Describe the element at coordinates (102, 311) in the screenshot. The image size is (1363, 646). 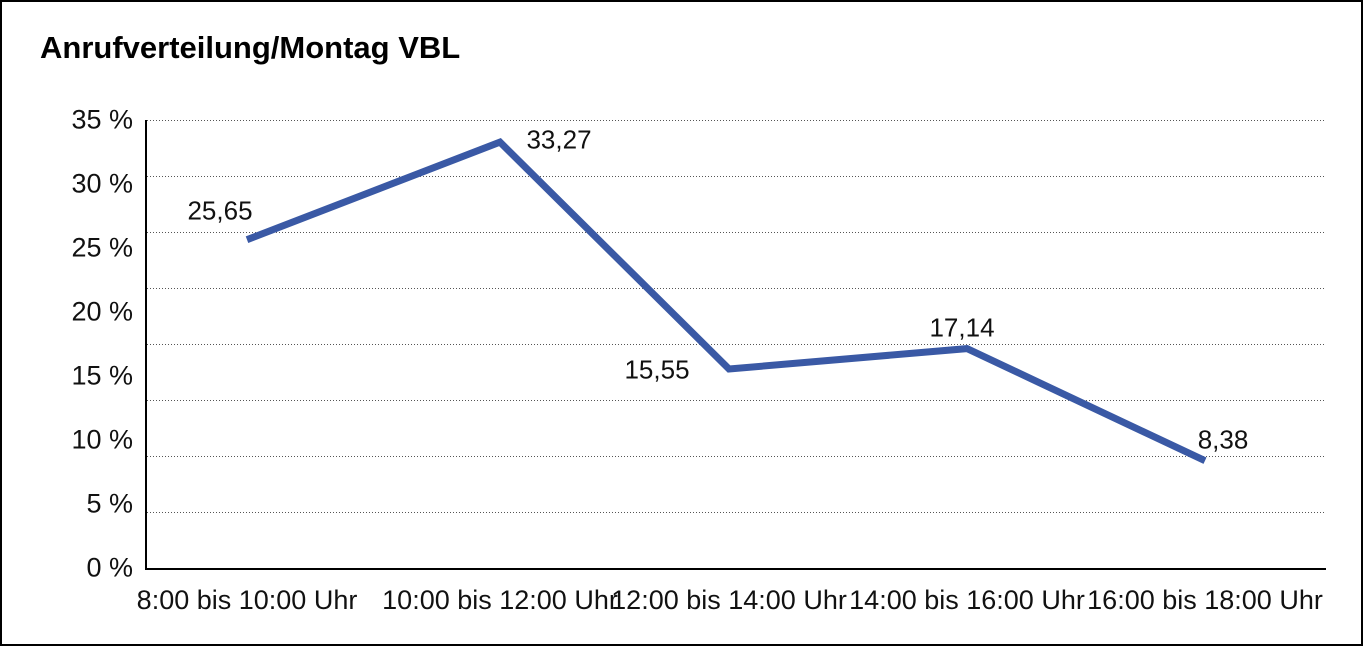
I see `y-tick-label: 20 %` at that location.